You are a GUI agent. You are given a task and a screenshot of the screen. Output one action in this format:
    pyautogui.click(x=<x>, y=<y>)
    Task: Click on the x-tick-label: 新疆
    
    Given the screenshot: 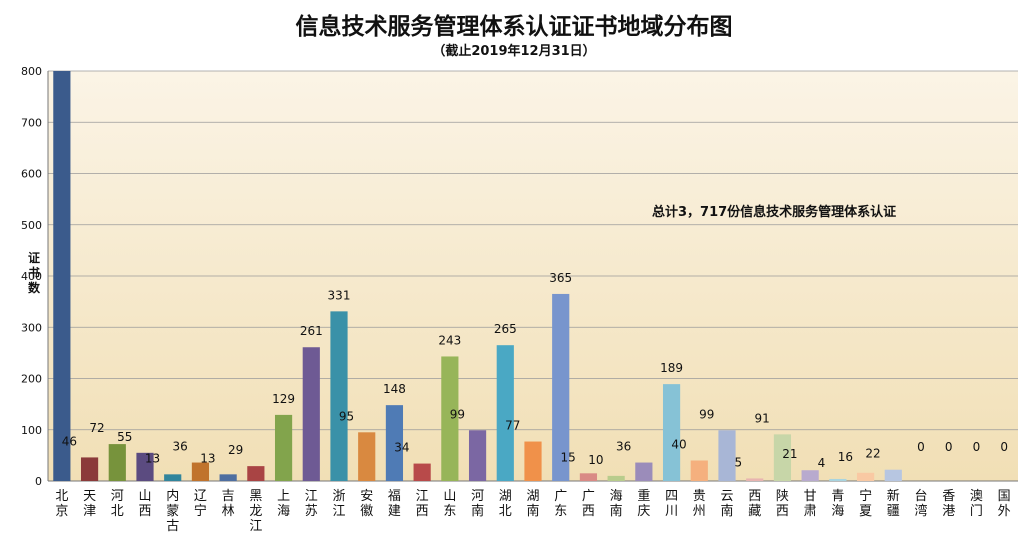 What is the action you would take?
    pyautogui.click(x=893, y=503)
    